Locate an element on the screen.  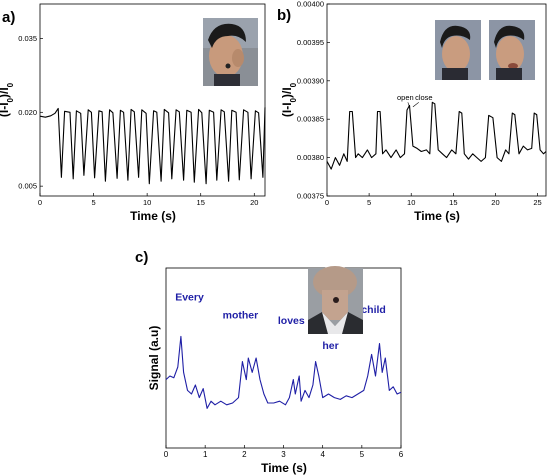
panel-a-label: a) is located at coordinates (8, 17).